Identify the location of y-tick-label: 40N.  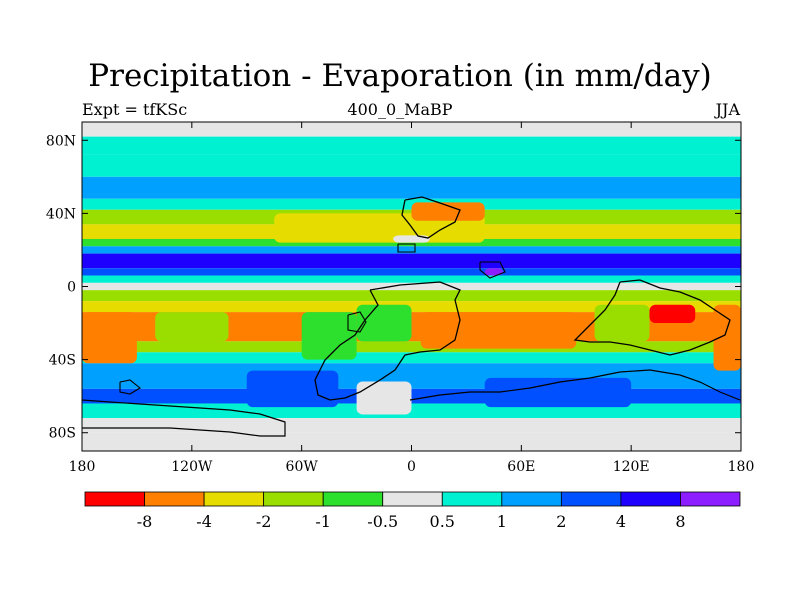
(61, 214).